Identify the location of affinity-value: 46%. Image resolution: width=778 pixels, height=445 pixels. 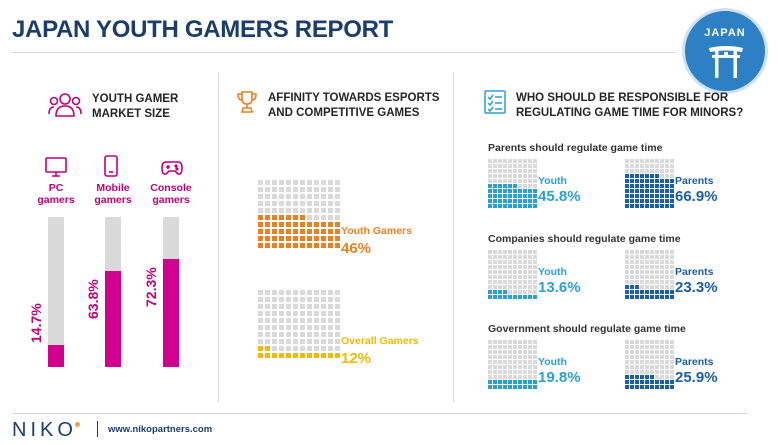
(356, 248).